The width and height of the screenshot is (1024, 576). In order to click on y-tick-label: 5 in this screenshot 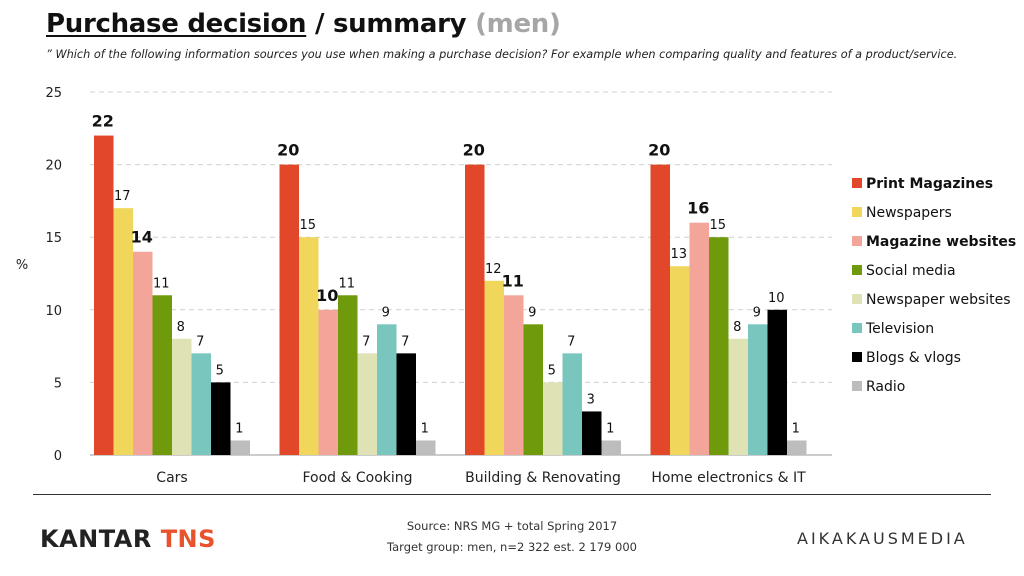, I will do `click(58, 383)`.